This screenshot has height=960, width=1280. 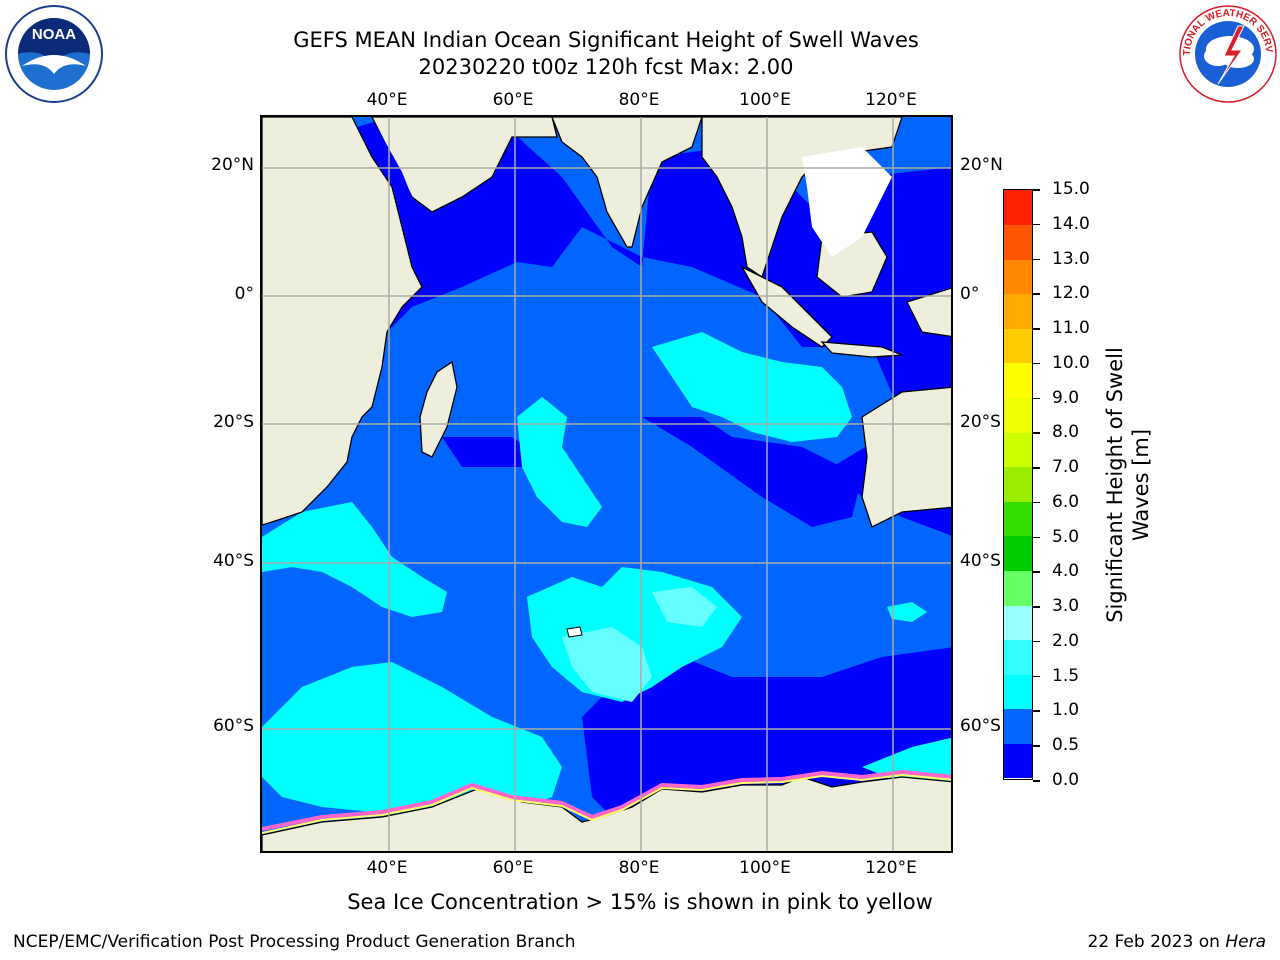 What do you see at coordinates (1066, 675) in the screenshot?
I see `colorbar-tick-label: 1.5` at bounding box center [1066, 675].